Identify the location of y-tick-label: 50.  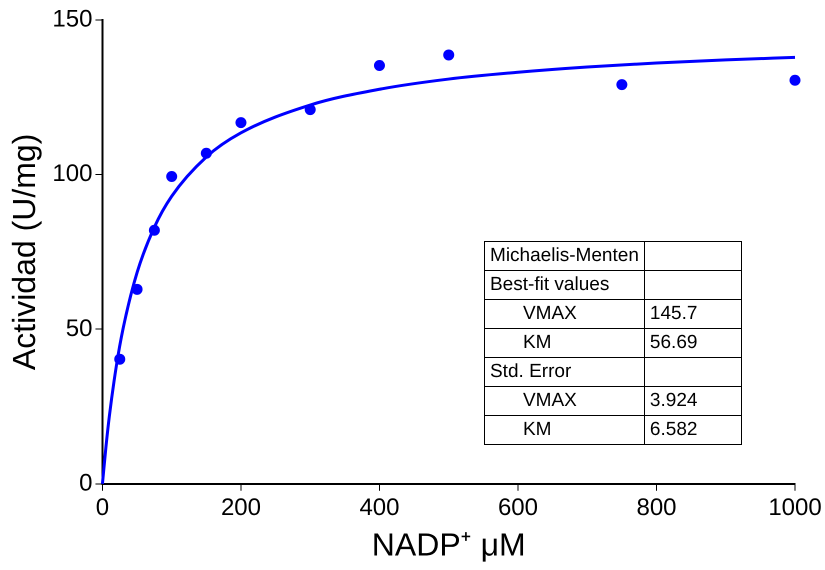
(79, 328).